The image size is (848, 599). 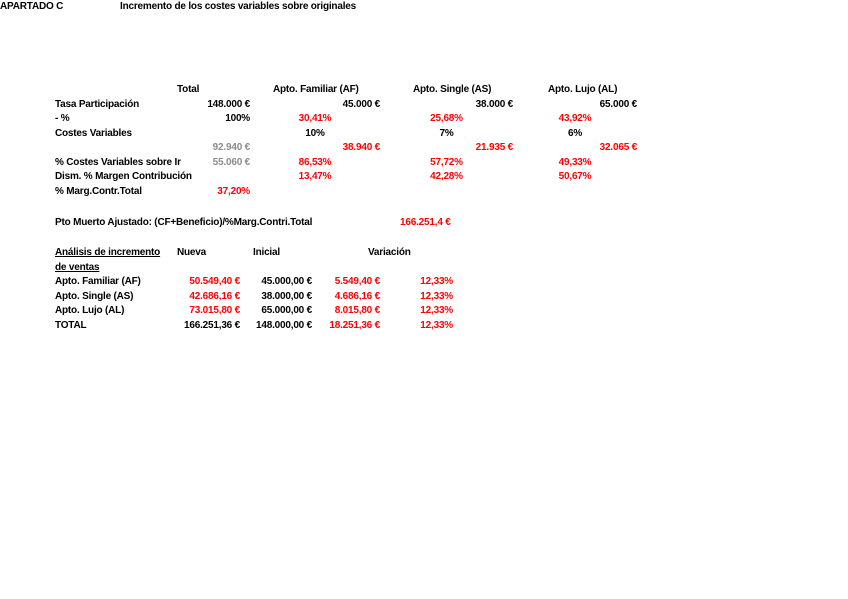 I want to click on cell-inicial: 65.000,00 €, so click(x=286, y=310).